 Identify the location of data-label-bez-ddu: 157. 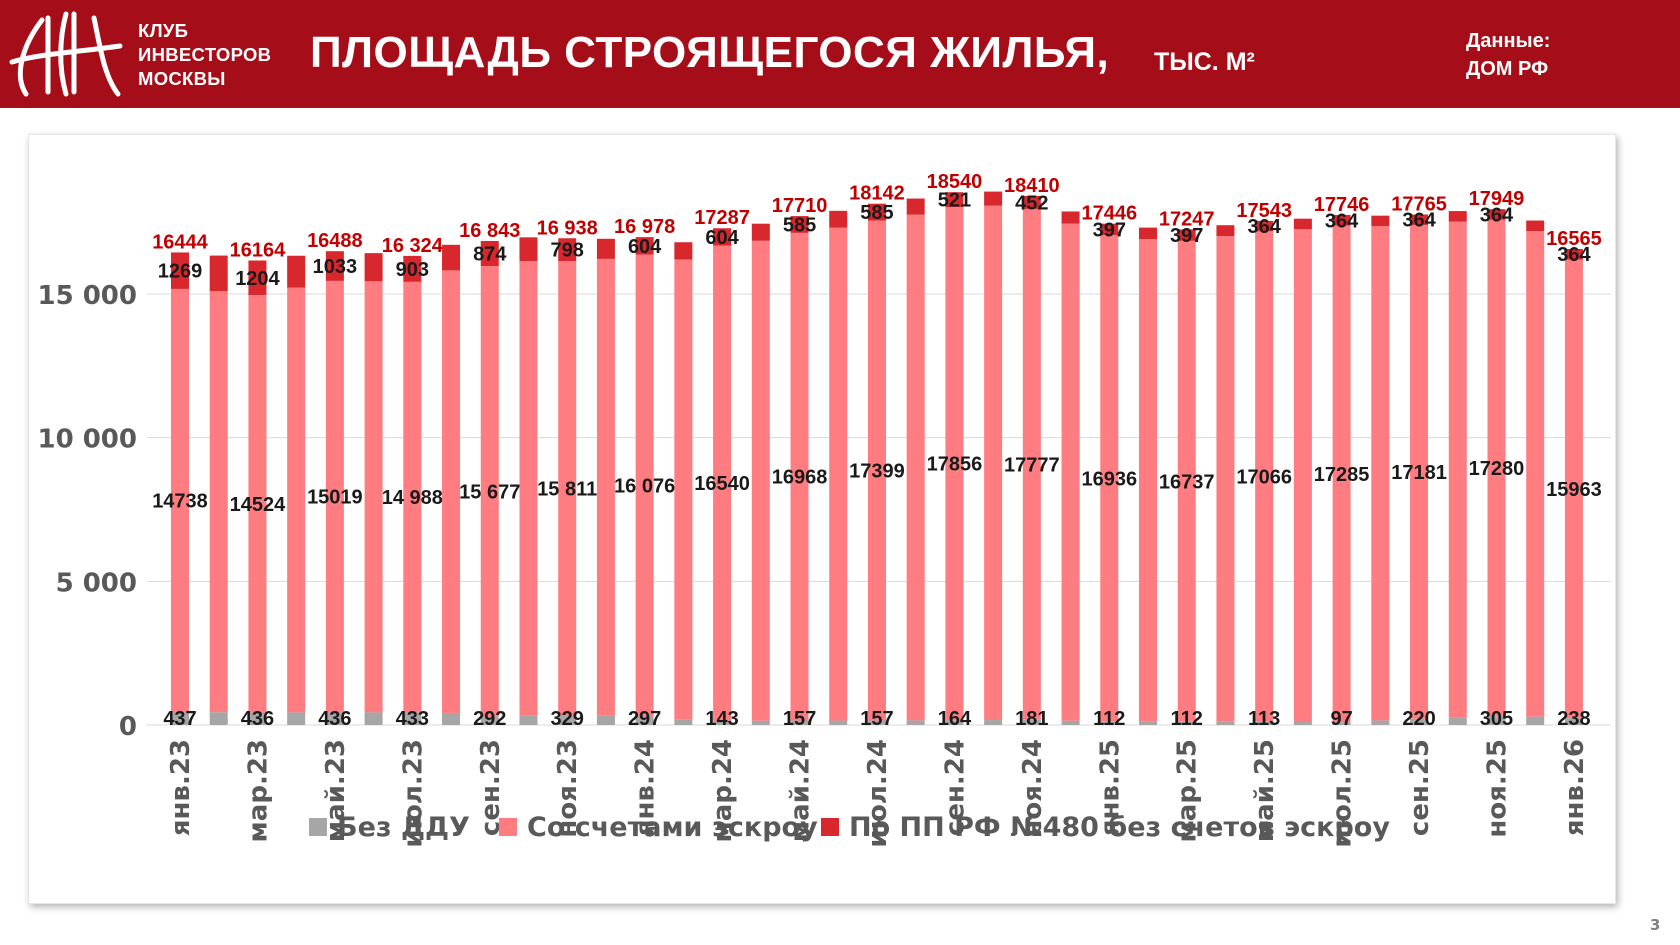
(799, 719).